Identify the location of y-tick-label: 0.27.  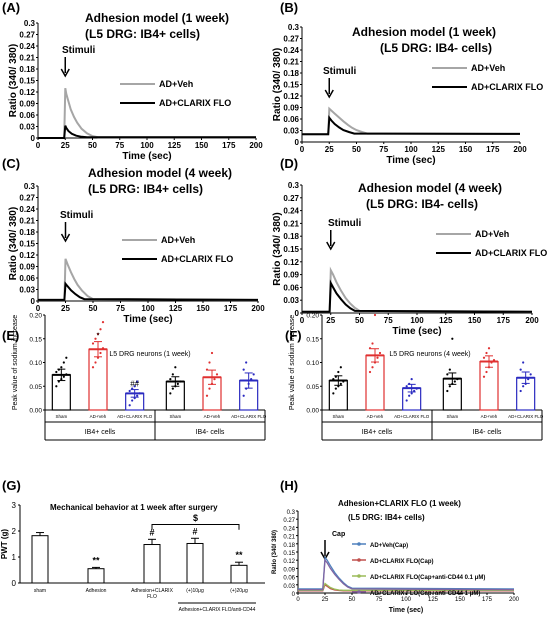
(27, 198).